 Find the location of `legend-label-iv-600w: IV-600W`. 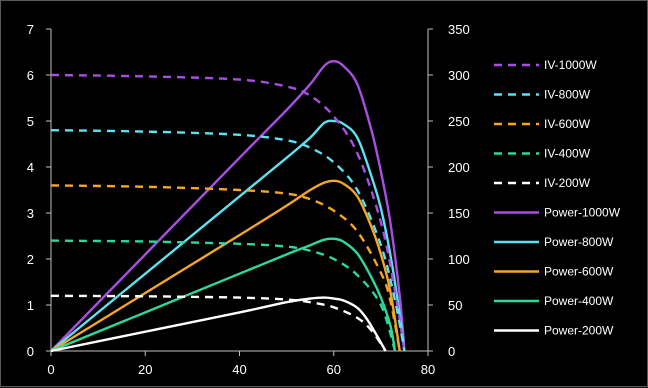

legend-label-iv-600w: IV-600W is located at coordinates (567, 124).